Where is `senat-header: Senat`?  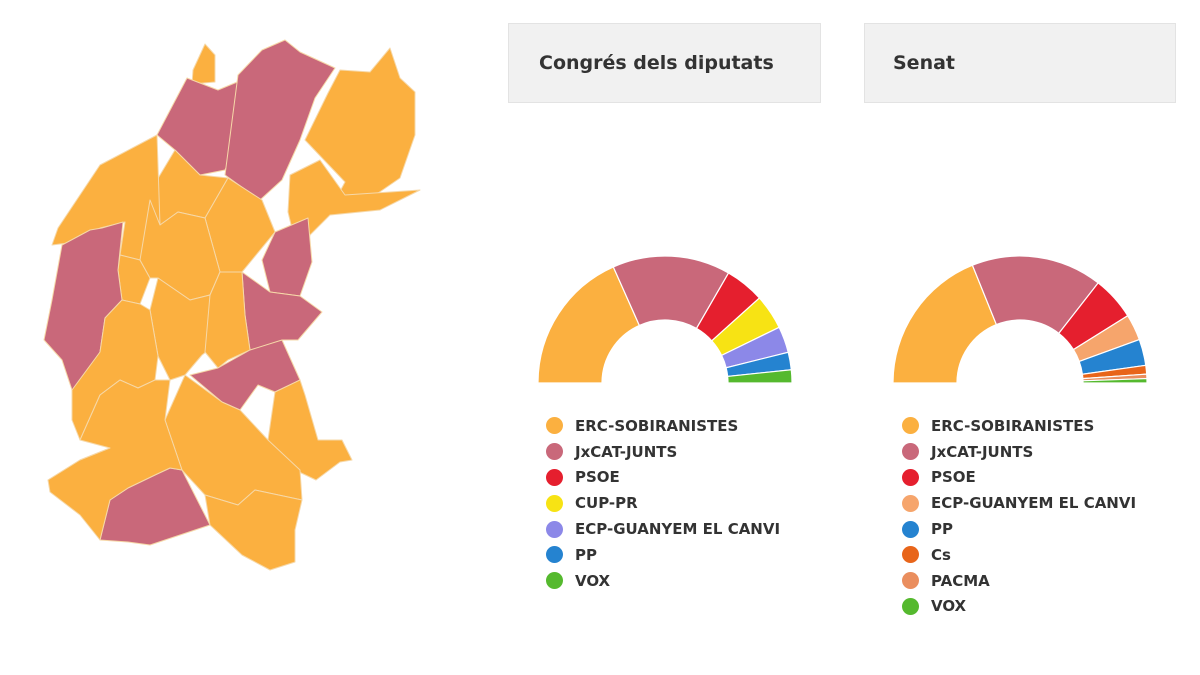
senat-header: Senat is located at coordinates (1020, 63).